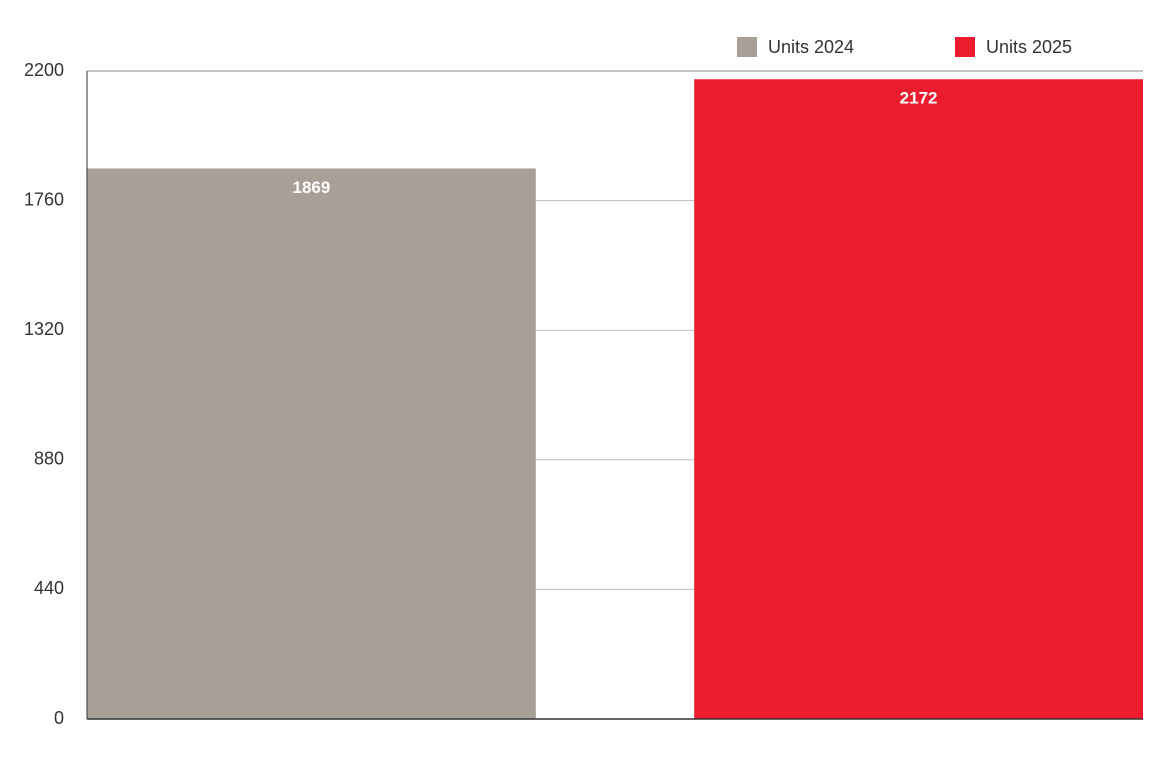 The height and width of the screenshot is (758, 1167). I want to click on y-tick-label: 0, so click(59, 718).